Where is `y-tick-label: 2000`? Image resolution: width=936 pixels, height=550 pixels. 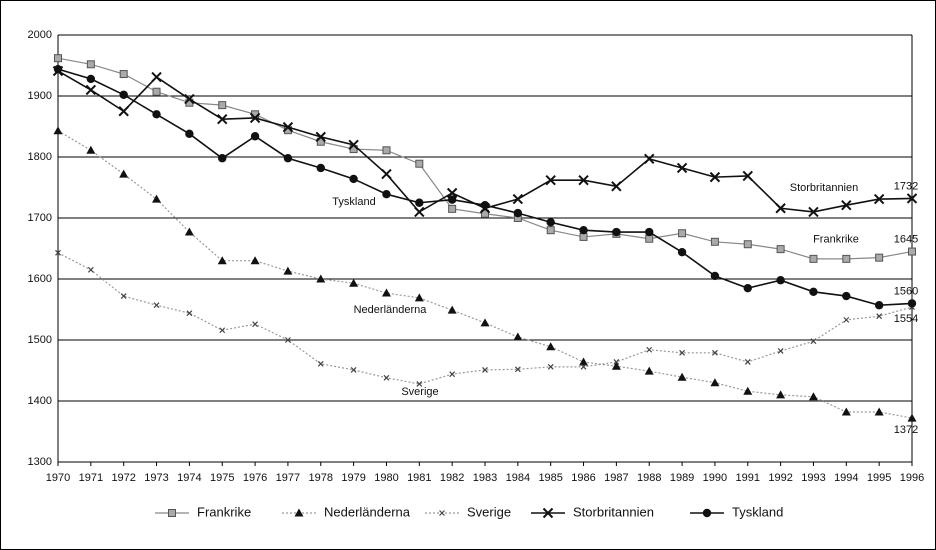
y-tick-label: 2000 is located at coordinates (40, 35).